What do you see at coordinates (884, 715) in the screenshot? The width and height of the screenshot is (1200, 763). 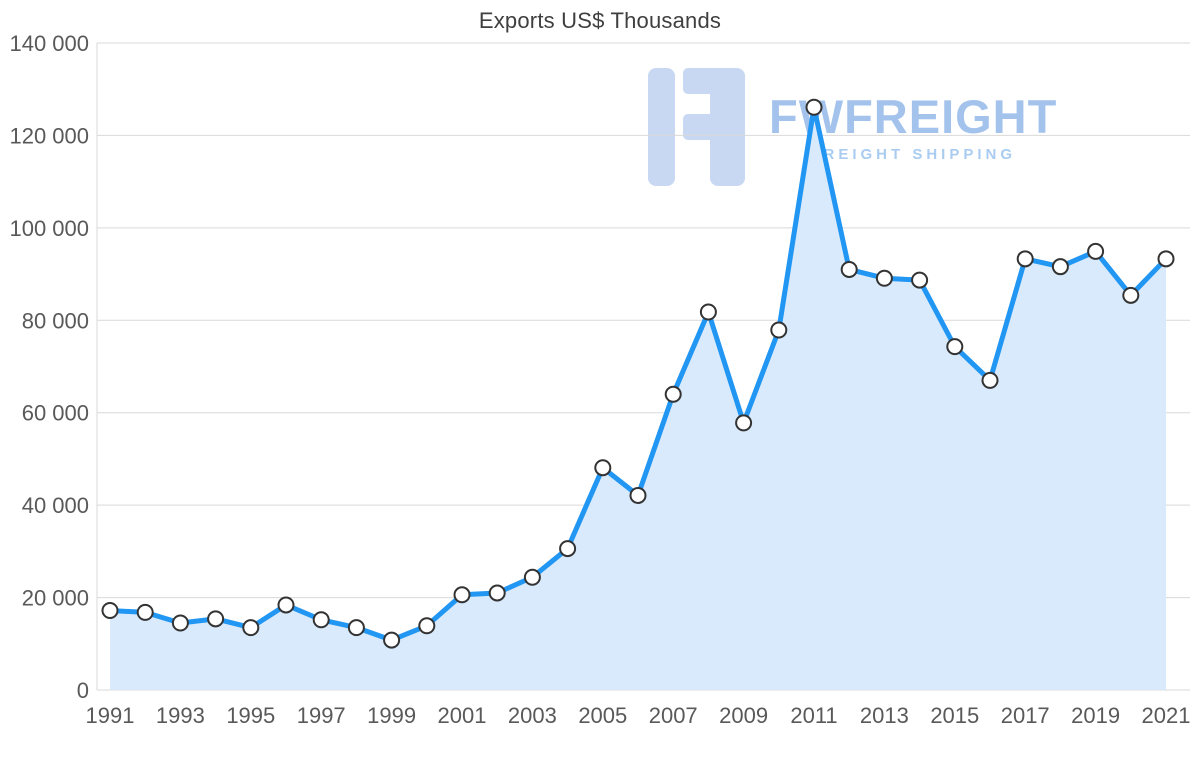 I see `x-tick-label: 2013` at bounding box center [884, 715].